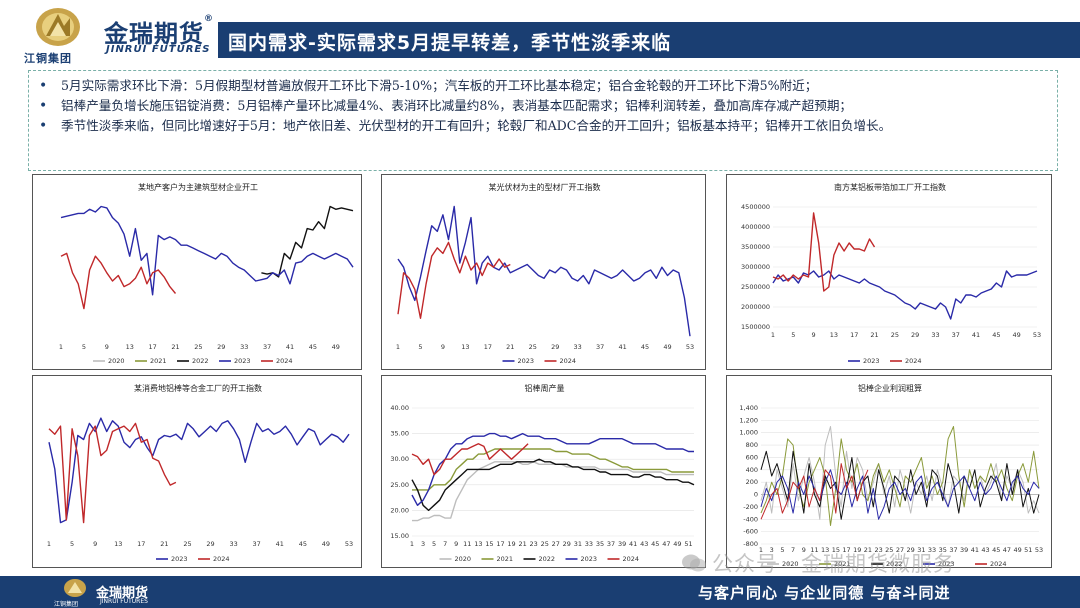  Describe the element at coordinates (750, 544) in the screenshot. I see `y-tick-label: -800` at that location.